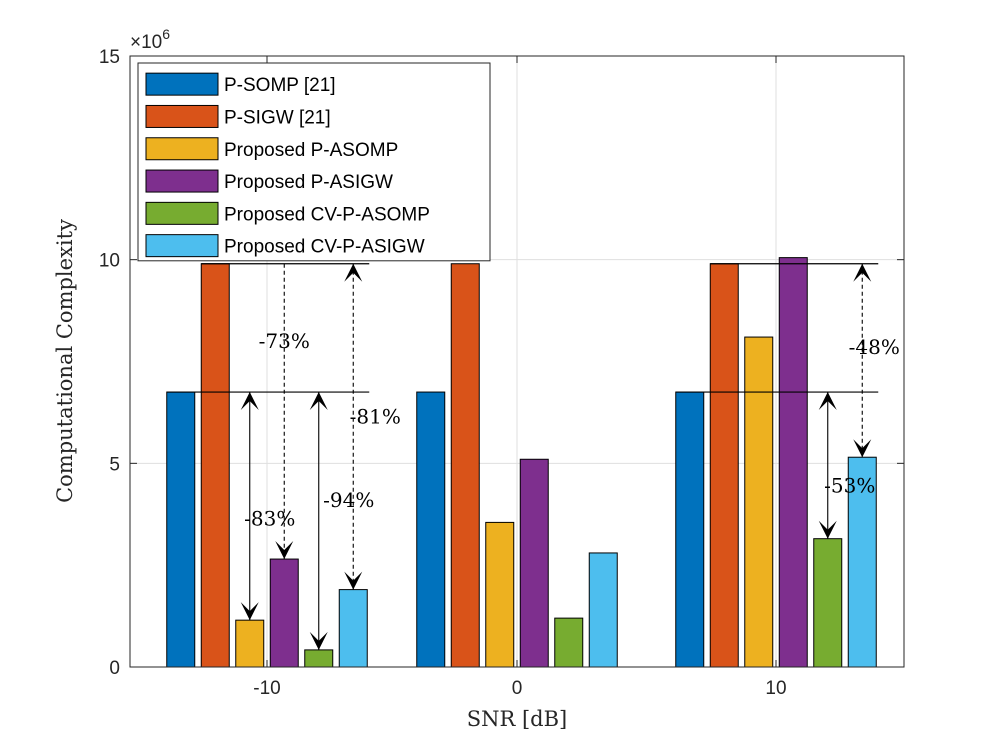 The image size is (997, 747). Describe the element at coordinates (114, 464) in the screenshot. I see `y-tick-label-1: 5` at that location.